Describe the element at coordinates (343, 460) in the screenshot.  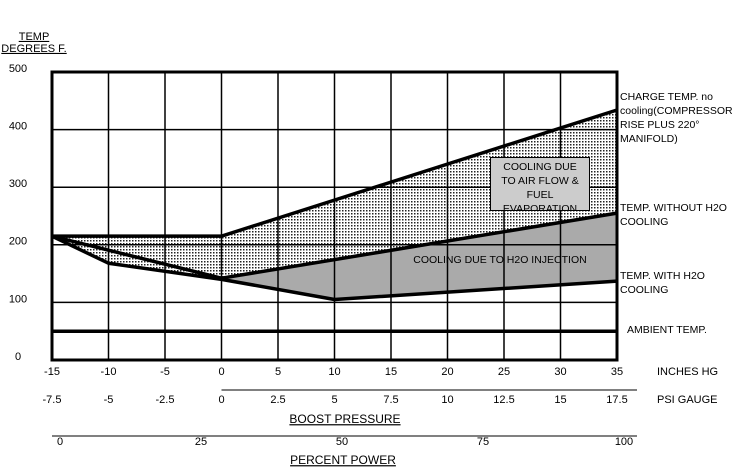
I see `x3-title: PERCENT POWER` at that location.